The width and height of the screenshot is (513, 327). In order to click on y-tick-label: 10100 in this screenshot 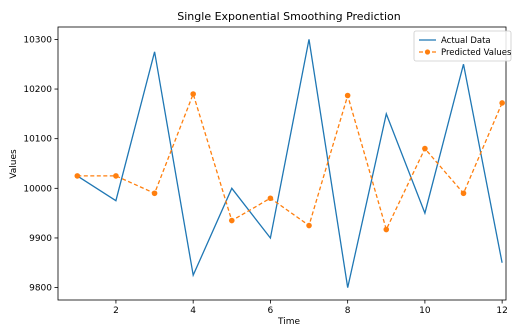, I will do `click(37, 140)`.